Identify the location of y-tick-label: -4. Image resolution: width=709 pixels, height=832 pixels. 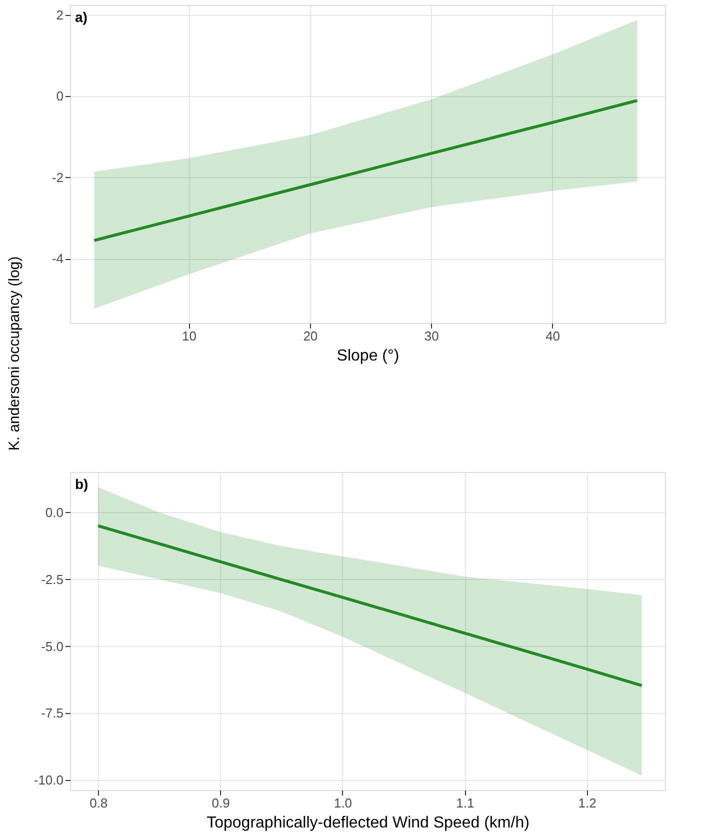
(58, 258).